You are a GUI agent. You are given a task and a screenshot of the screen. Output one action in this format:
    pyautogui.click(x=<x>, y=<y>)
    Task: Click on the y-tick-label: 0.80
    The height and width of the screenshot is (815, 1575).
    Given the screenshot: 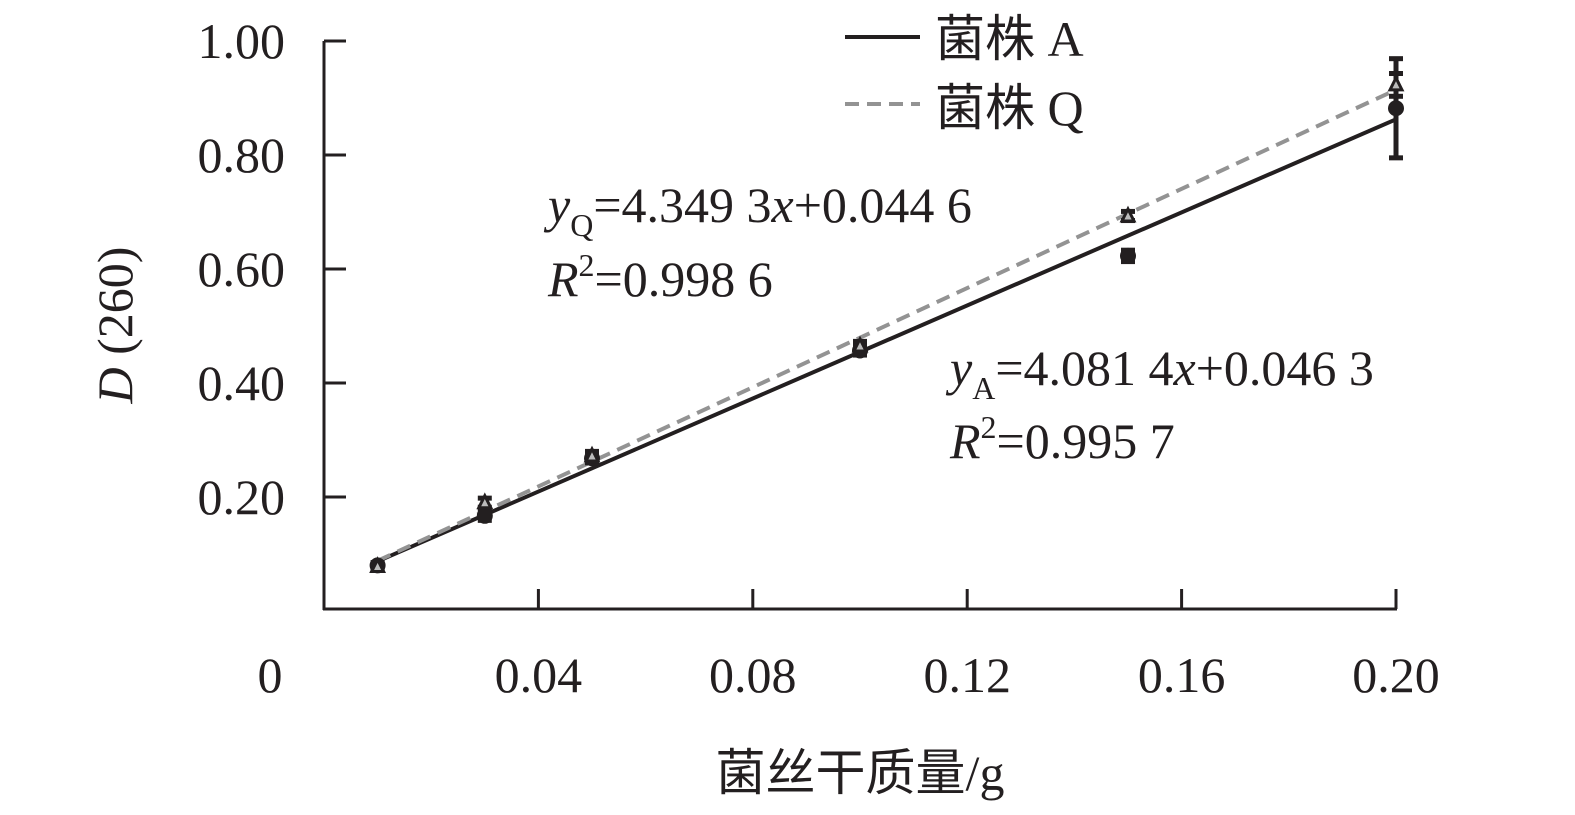 What is the action you would take?
    pyautogui.click(x=242, y=155)
    